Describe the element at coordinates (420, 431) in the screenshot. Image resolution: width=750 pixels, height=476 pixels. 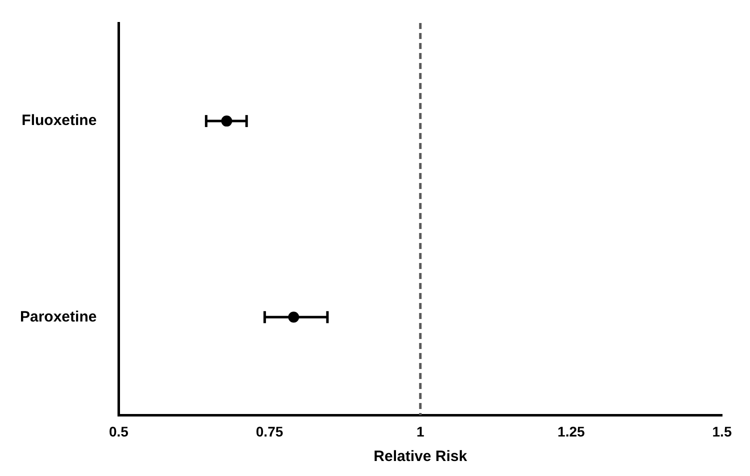
I see `x-tick-label: 1` at that location.